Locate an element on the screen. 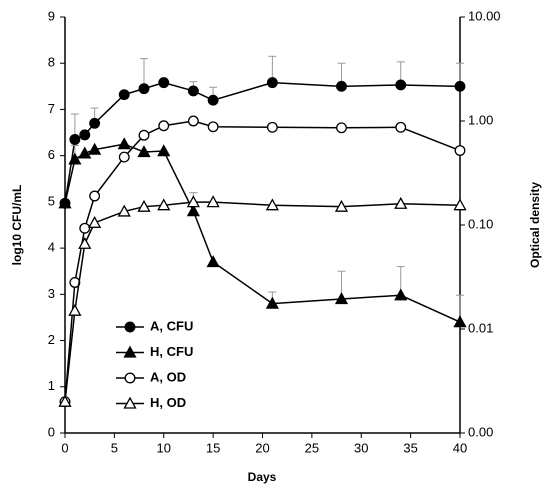 This screenshot has width=550, height=495. y-axis-label: log10 CFU/mL is located at coordinates (17, 225).